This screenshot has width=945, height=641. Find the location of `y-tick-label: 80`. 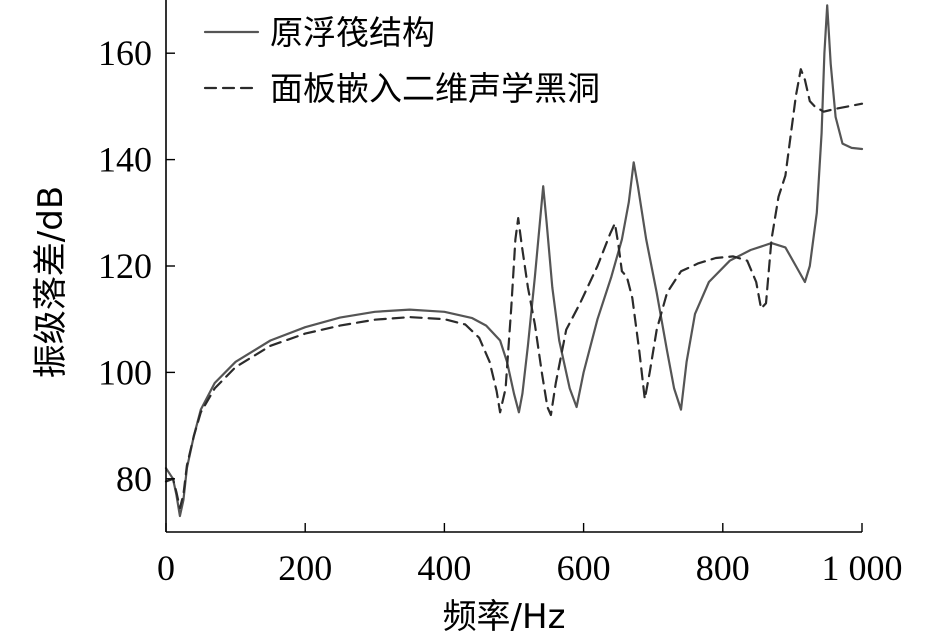

y-tick-label: 80 is located at coordinates (134, 479).